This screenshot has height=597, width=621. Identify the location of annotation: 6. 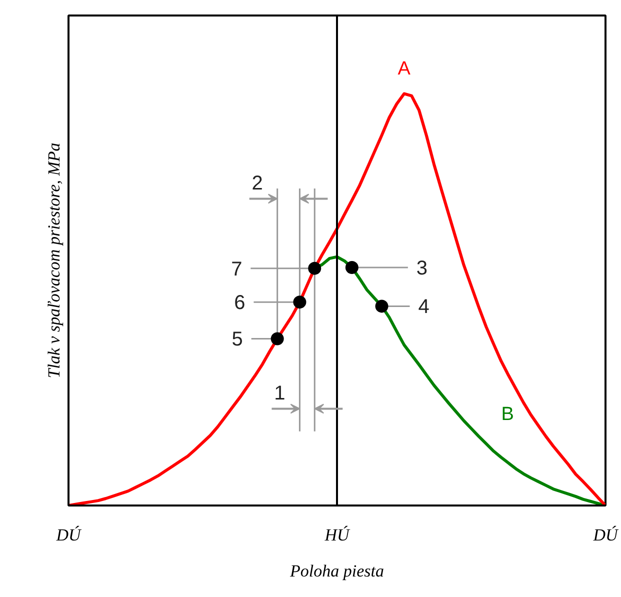
(240, 303).